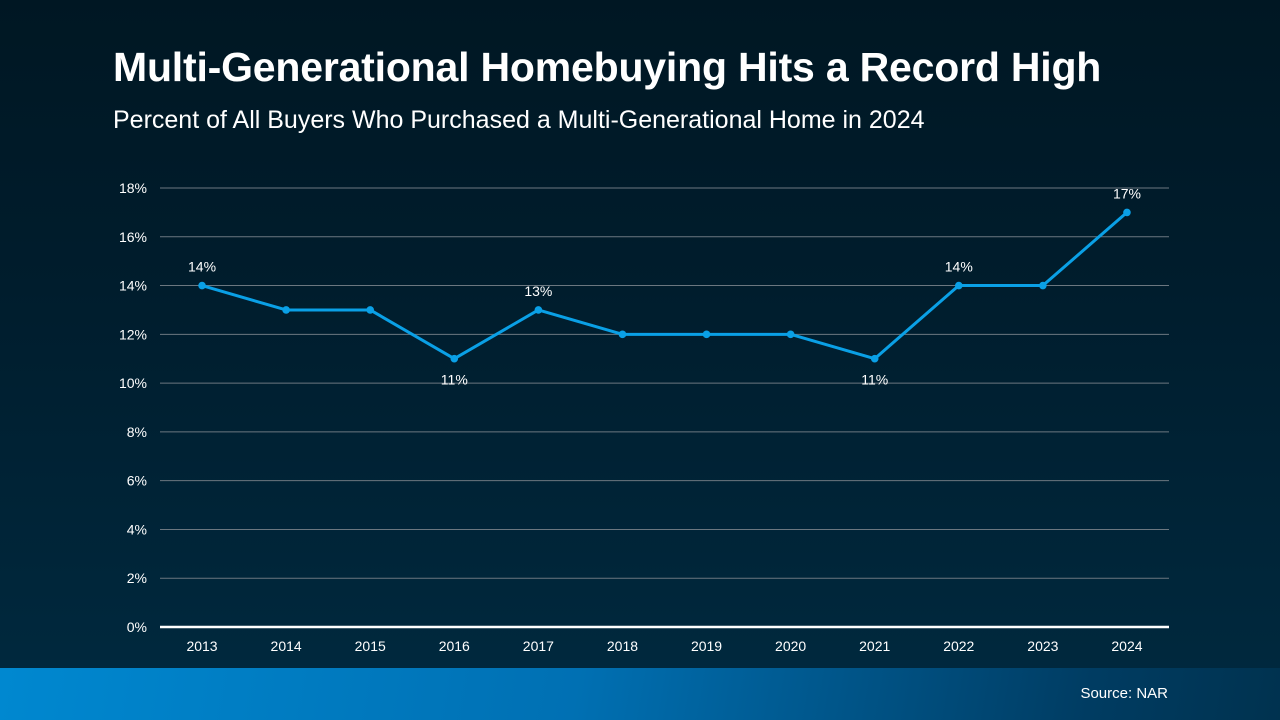 This screenshot has width=1280, height=720. Describe the element at coordinates (137, 578) in the screenshot. I see `y-tick-label: 2%` at that location.